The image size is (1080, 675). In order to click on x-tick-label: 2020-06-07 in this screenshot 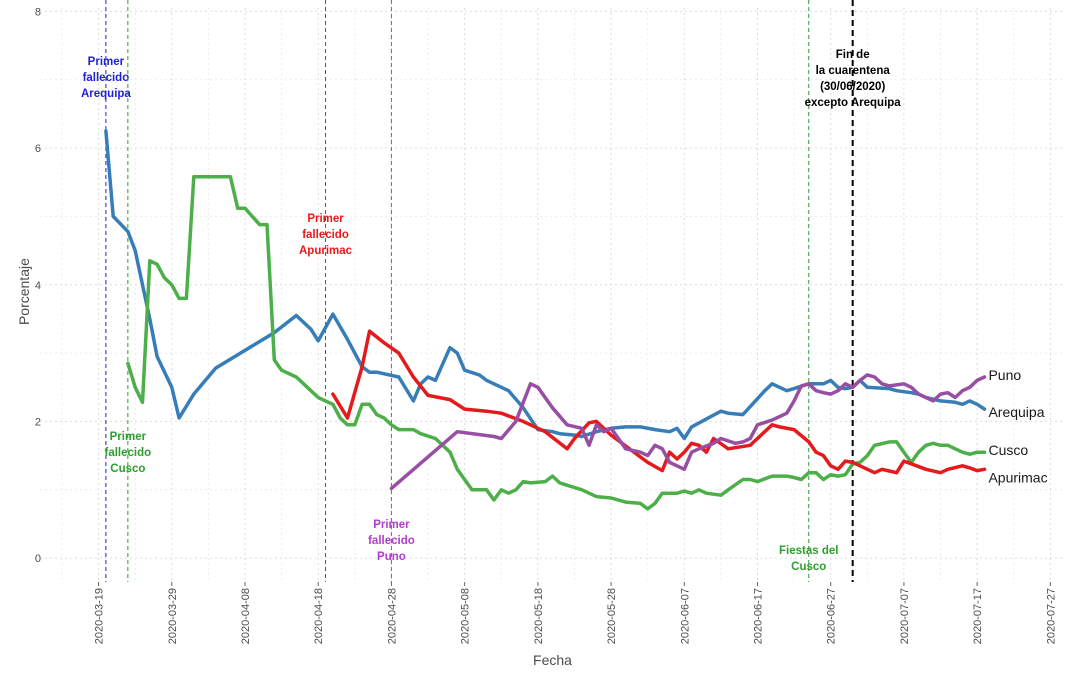, I will do `click(685, 616)`.